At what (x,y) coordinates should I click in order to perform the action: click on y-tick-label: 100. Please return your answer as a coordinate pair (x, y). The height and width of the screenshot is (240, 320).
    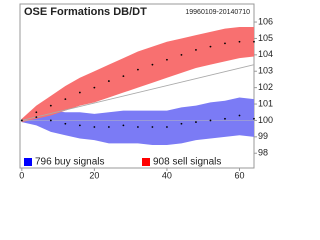
    Looking at the image, I should click on (265, 120).